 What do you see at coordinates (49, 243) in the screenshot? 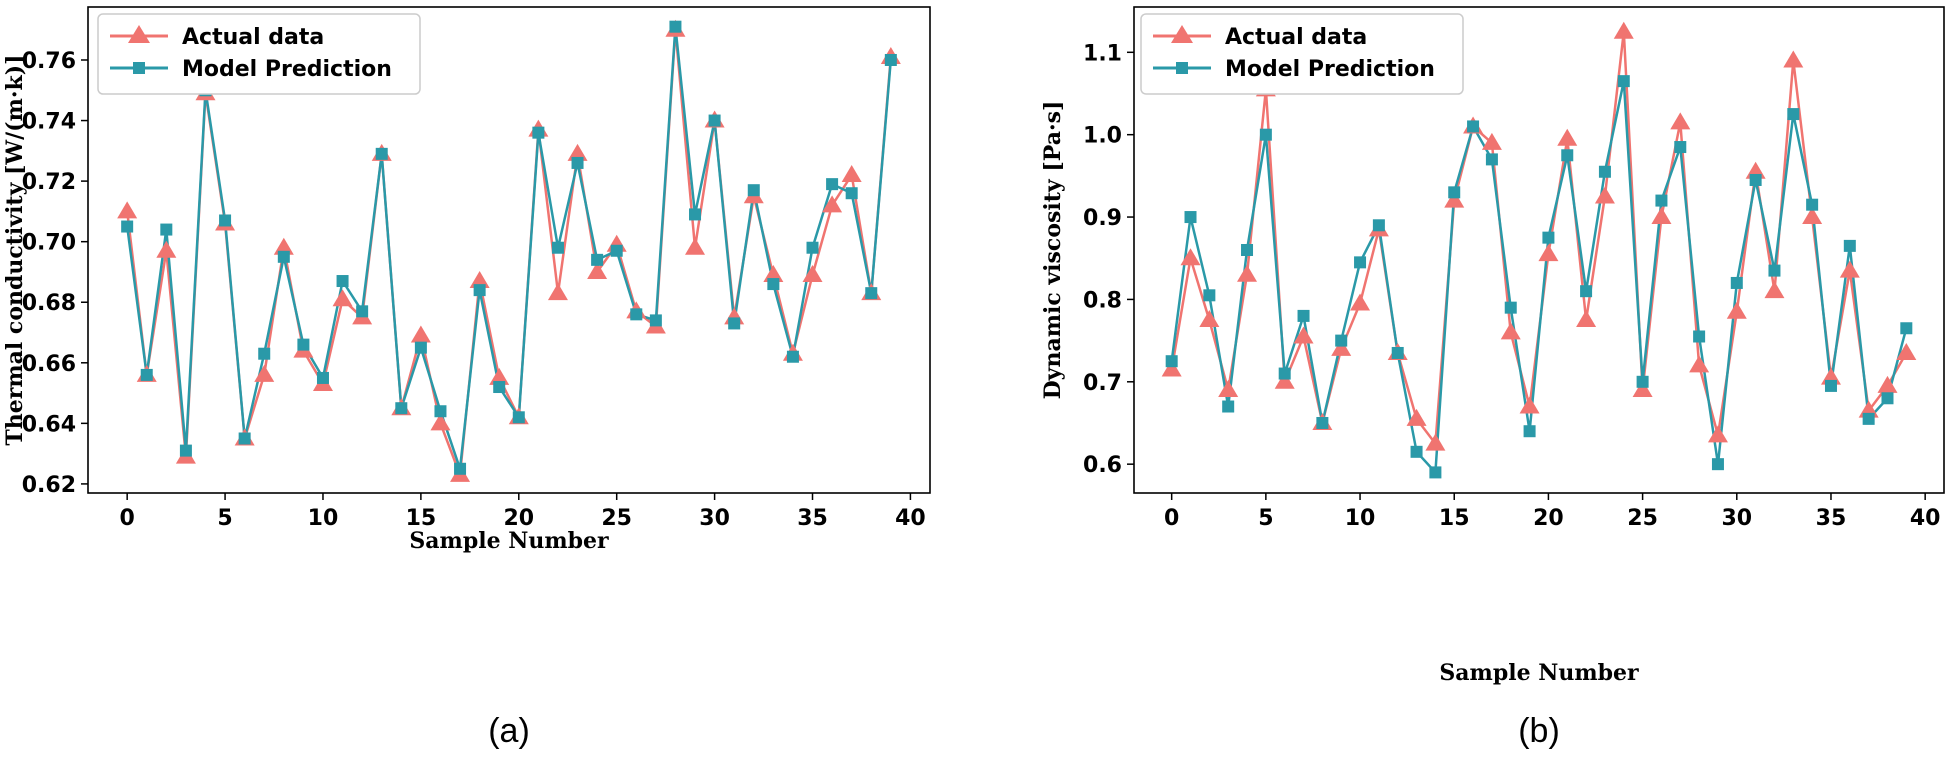
I see `panel-a-y-tick-label: 0.70` at bounding box center [49, 243].